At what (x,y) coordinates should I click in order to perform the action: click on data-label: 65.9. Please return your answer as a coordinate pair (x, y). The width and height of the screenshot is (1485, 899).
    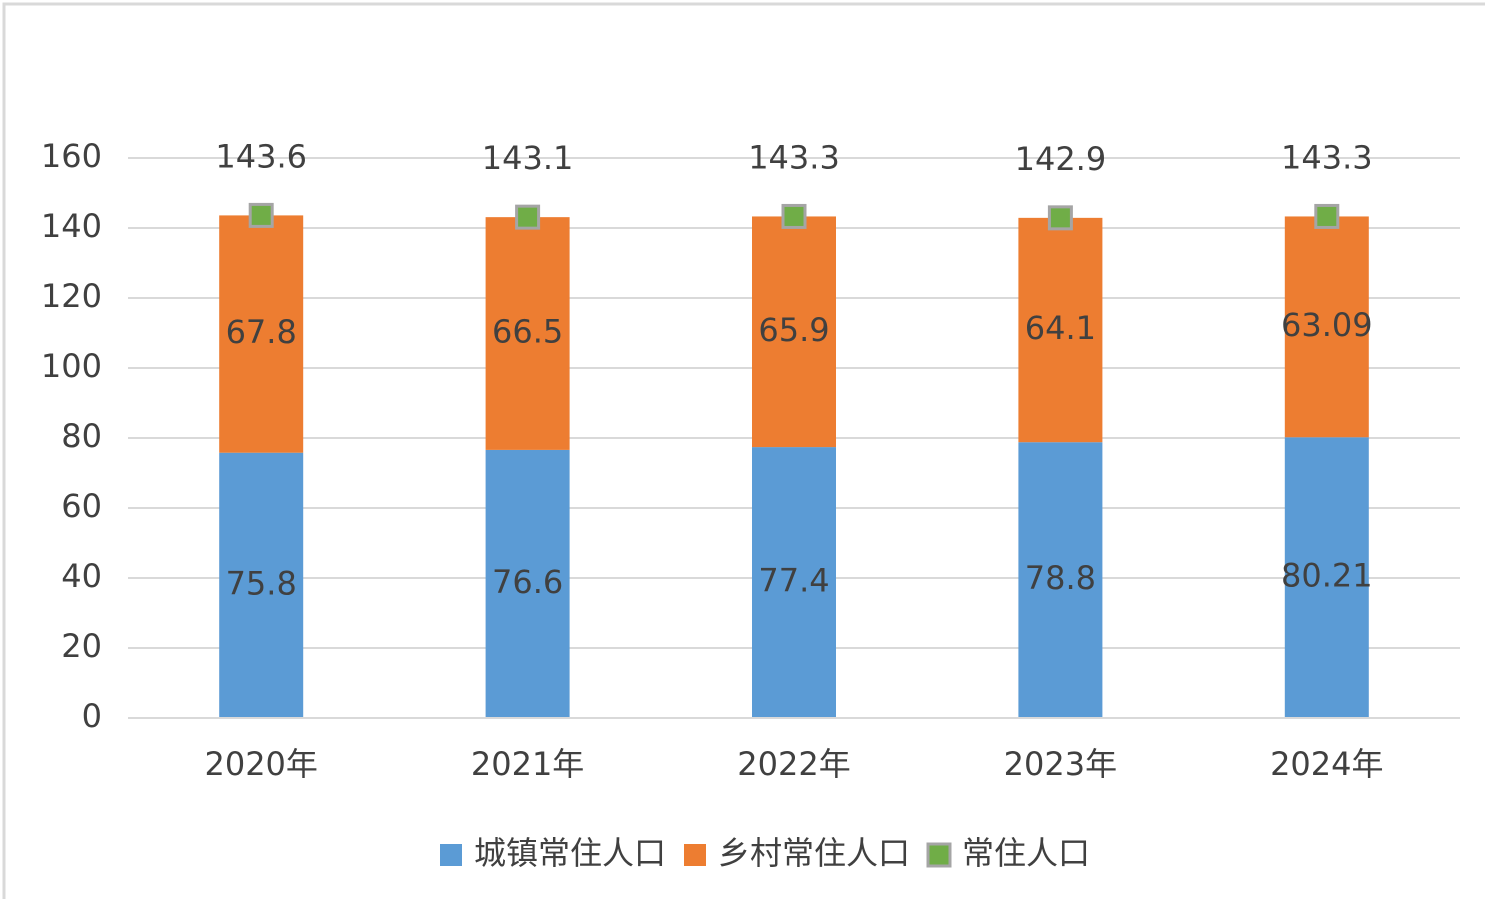
    Looking at the image, I should click on (793, 330).